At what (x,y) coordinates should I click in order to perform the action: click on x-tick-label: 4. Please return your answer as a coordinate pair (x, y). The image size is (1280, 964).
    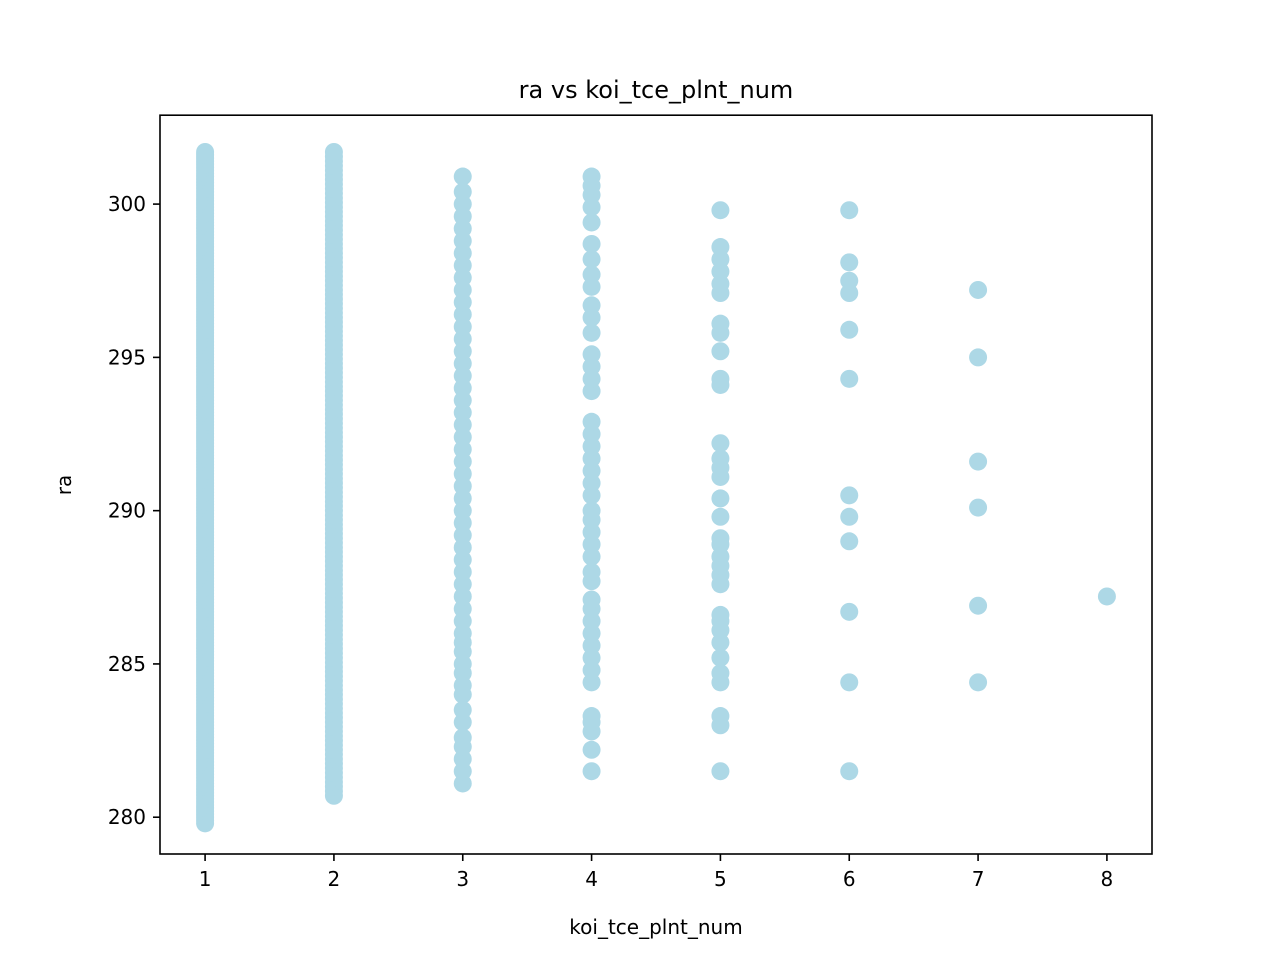
    Looking at the image, I should click on (591, 879).